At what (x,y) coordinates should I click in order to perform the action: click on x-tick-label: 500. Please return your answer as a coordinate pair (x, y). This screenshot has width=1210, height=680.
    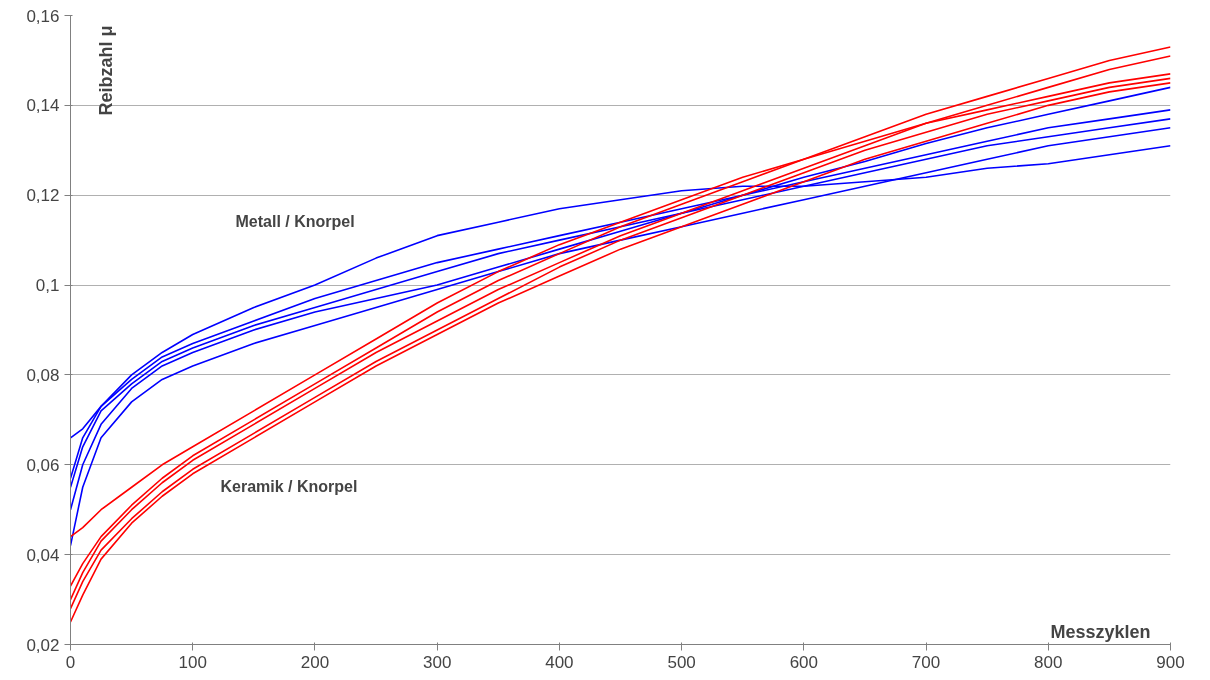
    Looking at the image, I should click on (681, 662).